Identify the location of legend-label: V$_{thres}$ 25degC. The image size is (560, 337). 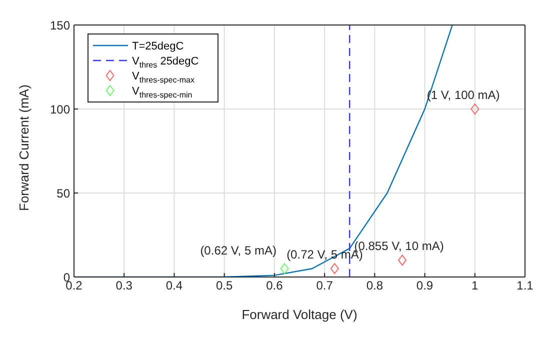
(165, 63).